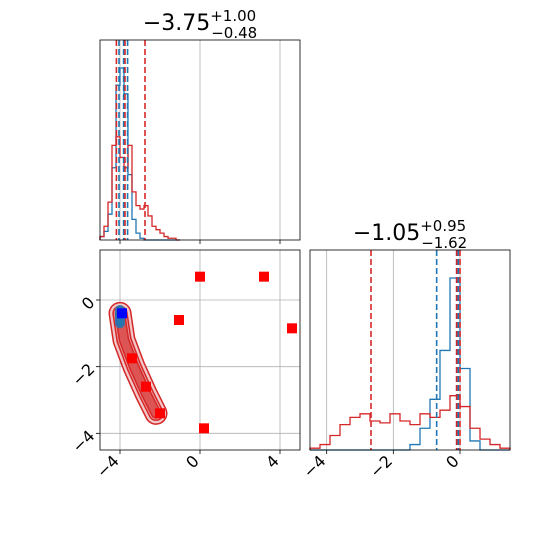  What do you see at coordinates (272, 461) in the screenshot?
I see `joint-x-tick-label: 4` at bounding box center [272, 461].